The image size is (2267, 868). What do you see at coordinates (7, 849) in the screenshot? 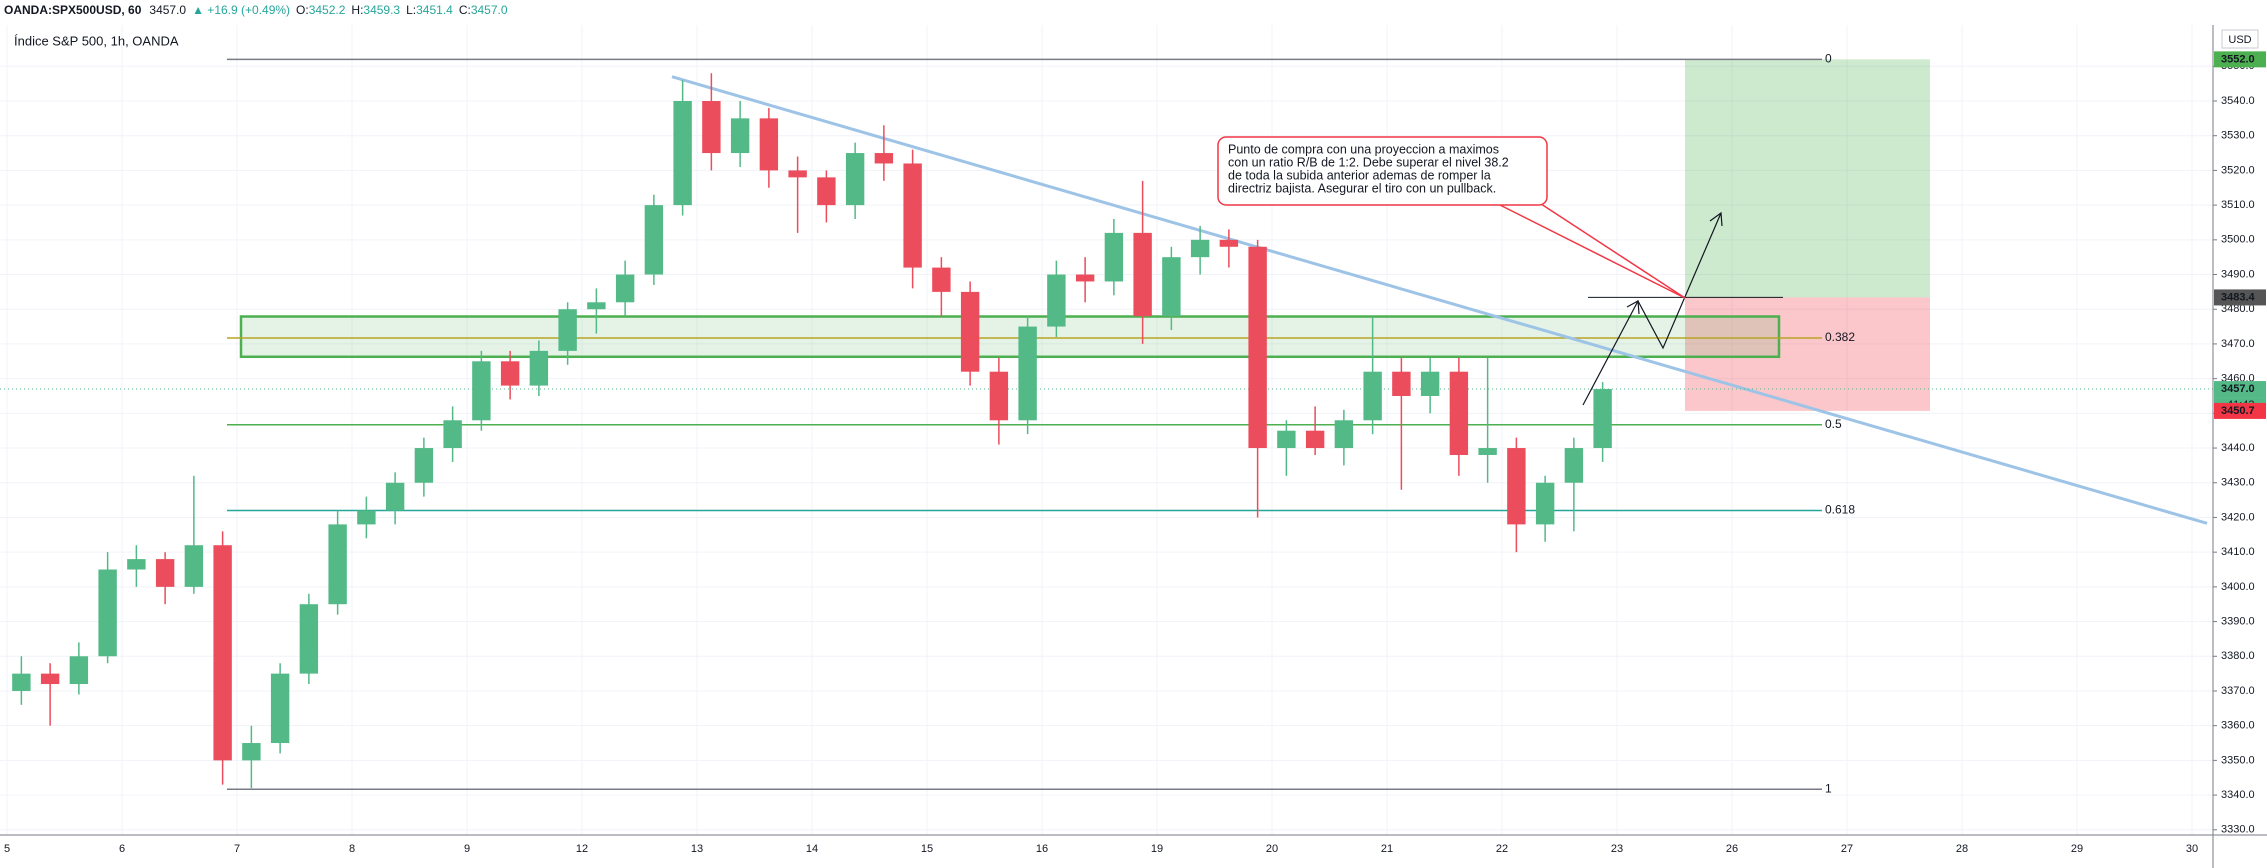
I see `x-tick-label: 5` at bounding box center [7, 849].